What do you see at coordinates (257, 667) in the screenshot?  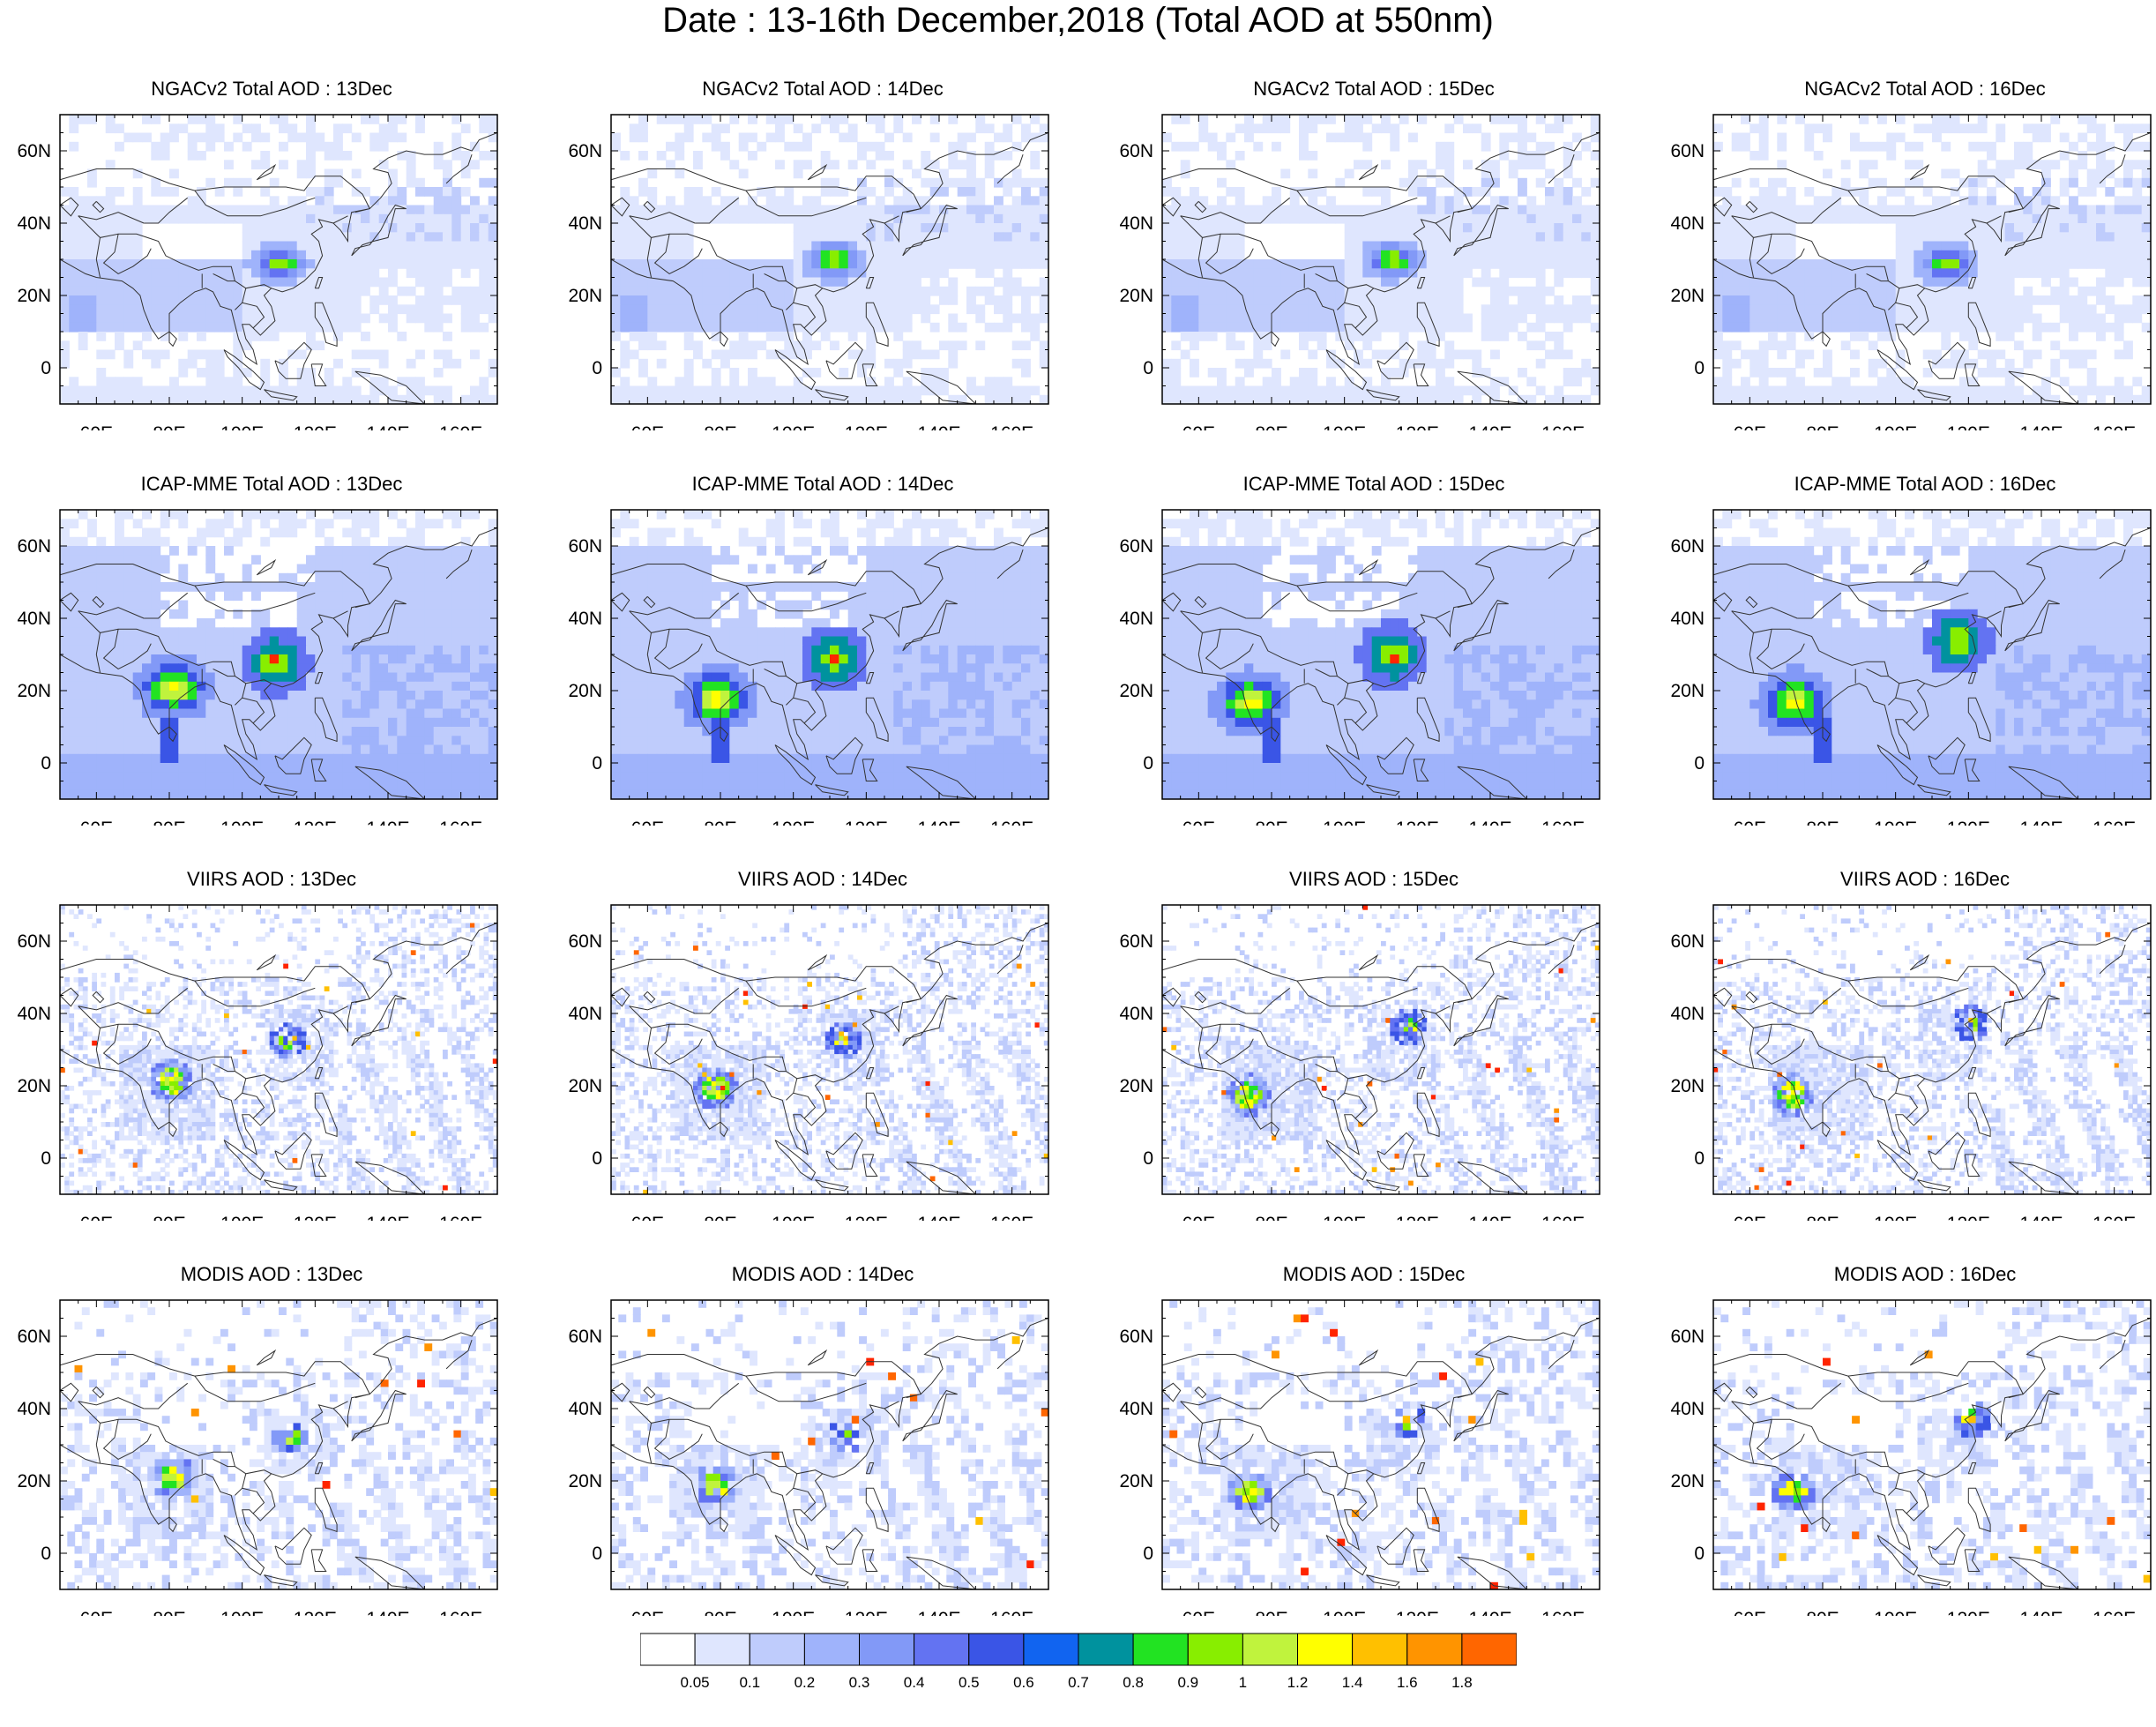 I see `aod-map: 60E 80E 100E 120E 140E 160E 60N 40N 20N 0` at bounding box center [257, 667].